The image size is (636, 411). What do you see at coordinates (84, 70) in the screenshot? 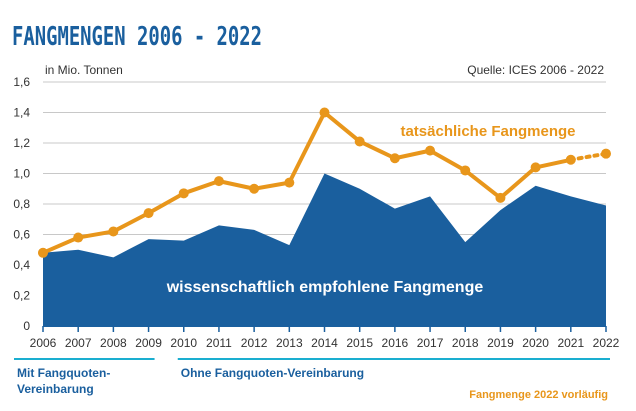
I see `unit-label: in Mio. Tonnen` at bounding box center [84, 70].